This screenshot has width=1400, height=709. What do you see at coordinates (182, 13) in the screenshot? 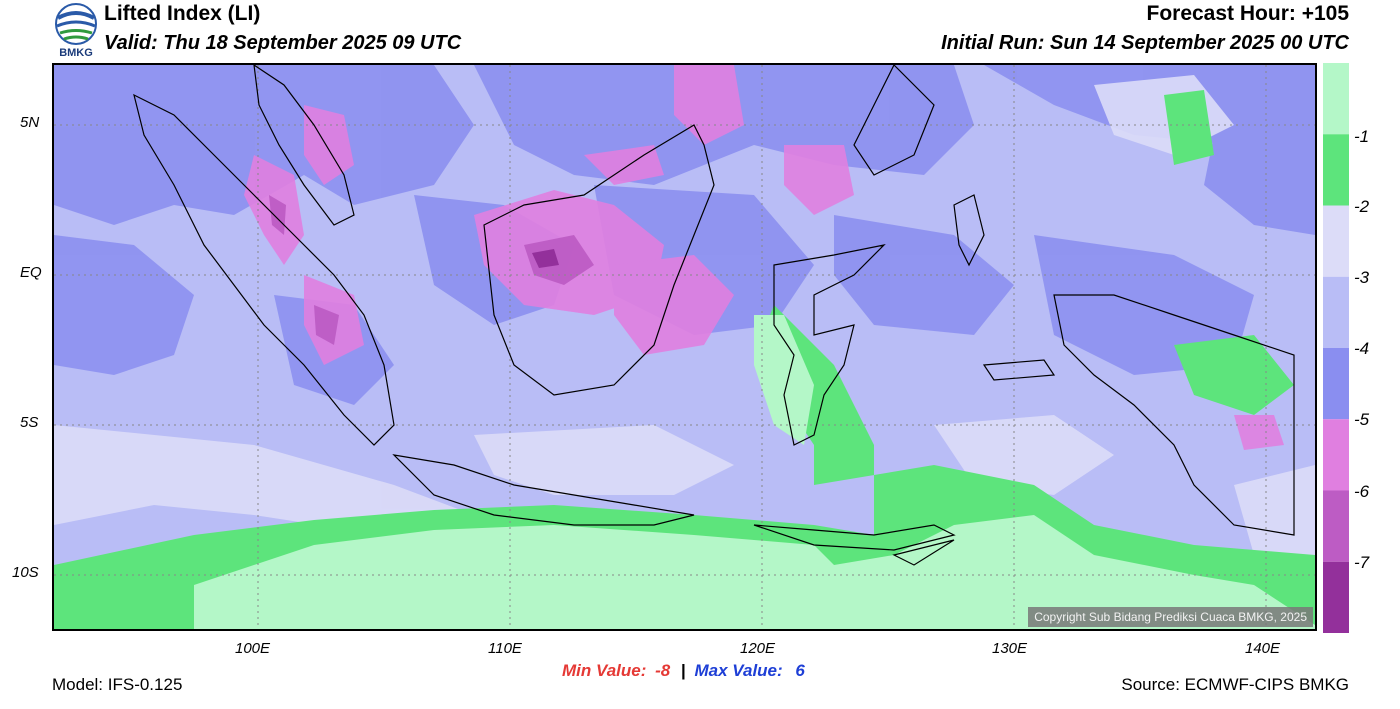
I see `chart-title: Lifted Index (LI)` at bounding box center [182, 13].